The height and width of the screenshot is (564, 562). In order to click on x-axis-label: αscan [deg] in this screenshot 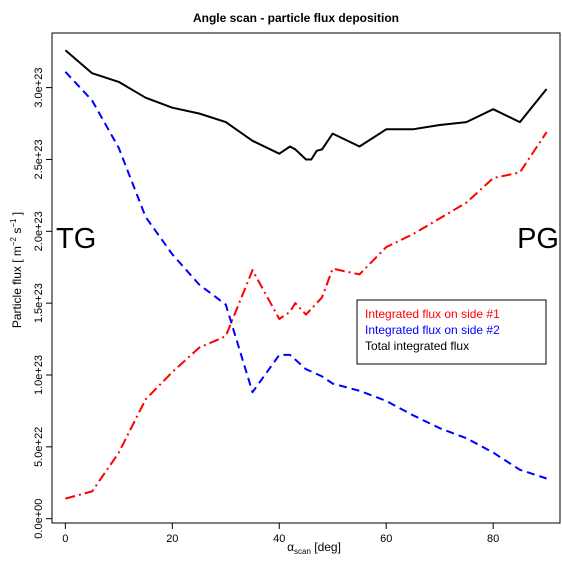, I will do `click(314, 548)`.